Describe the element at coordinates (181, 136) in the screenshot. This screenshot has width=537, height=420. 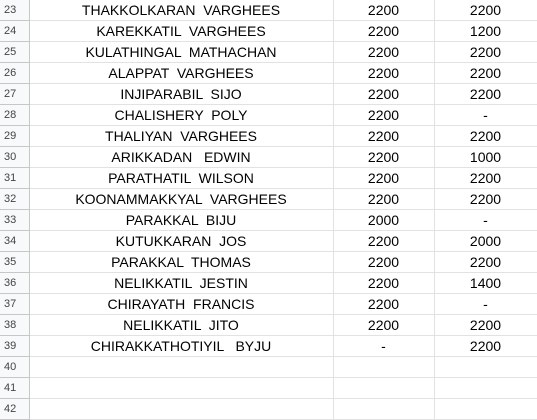
I see `name-cell: THALIYAN VARGHEES` at that location.